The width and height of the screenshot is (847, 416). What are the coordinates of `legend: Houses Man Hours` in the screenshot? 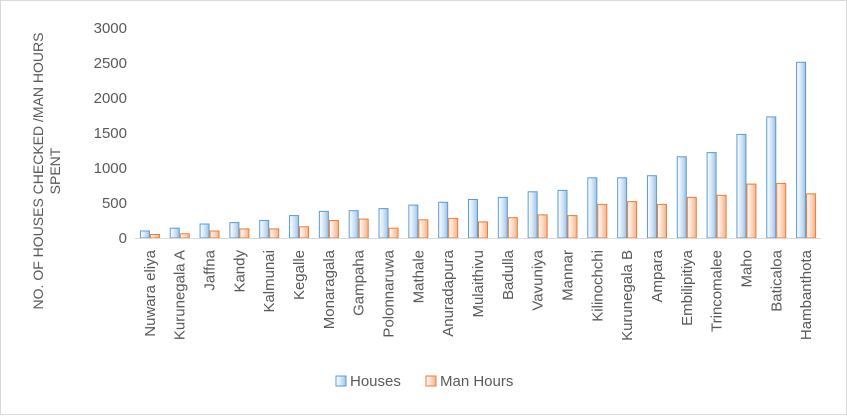 It's located at (424, 381).